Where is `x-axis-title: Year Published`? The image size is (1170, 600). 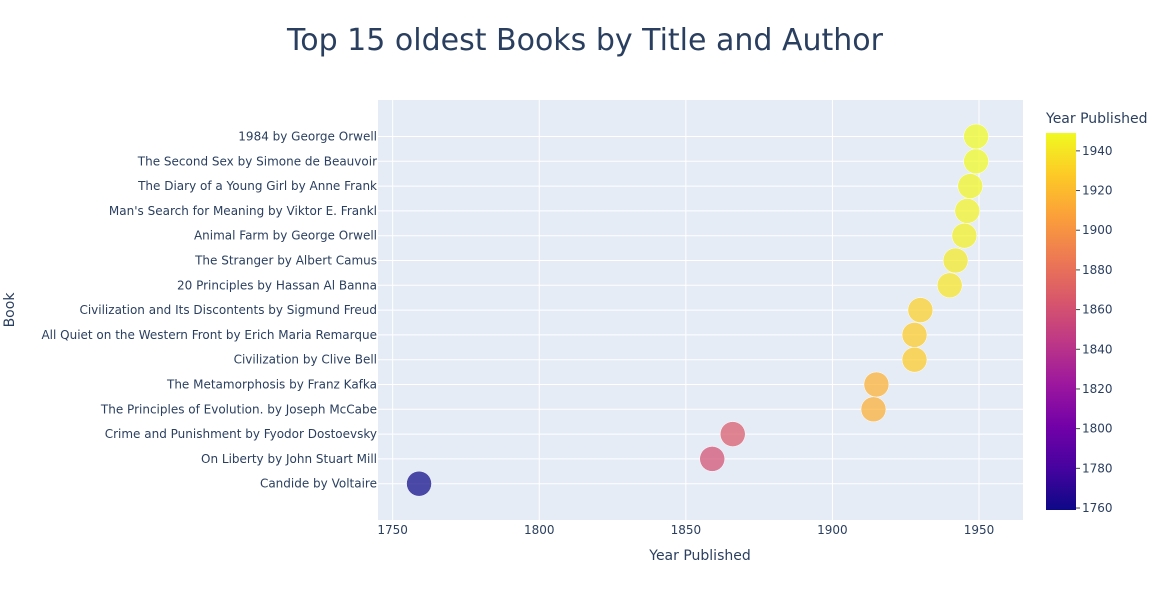
x-axis-title: Year Published is located at coordinates (699, 556).